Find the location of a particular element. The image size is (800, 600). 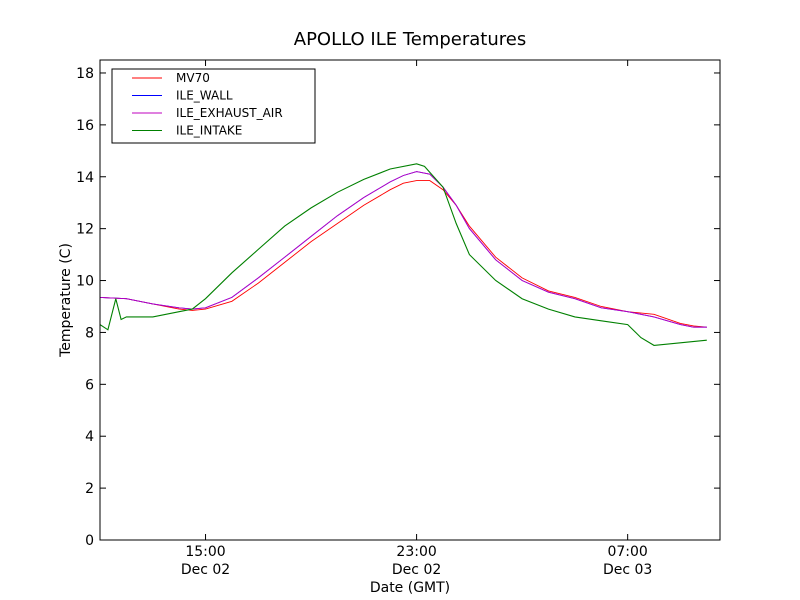

legend-label: MV70 is located at coordinates (193, 78).